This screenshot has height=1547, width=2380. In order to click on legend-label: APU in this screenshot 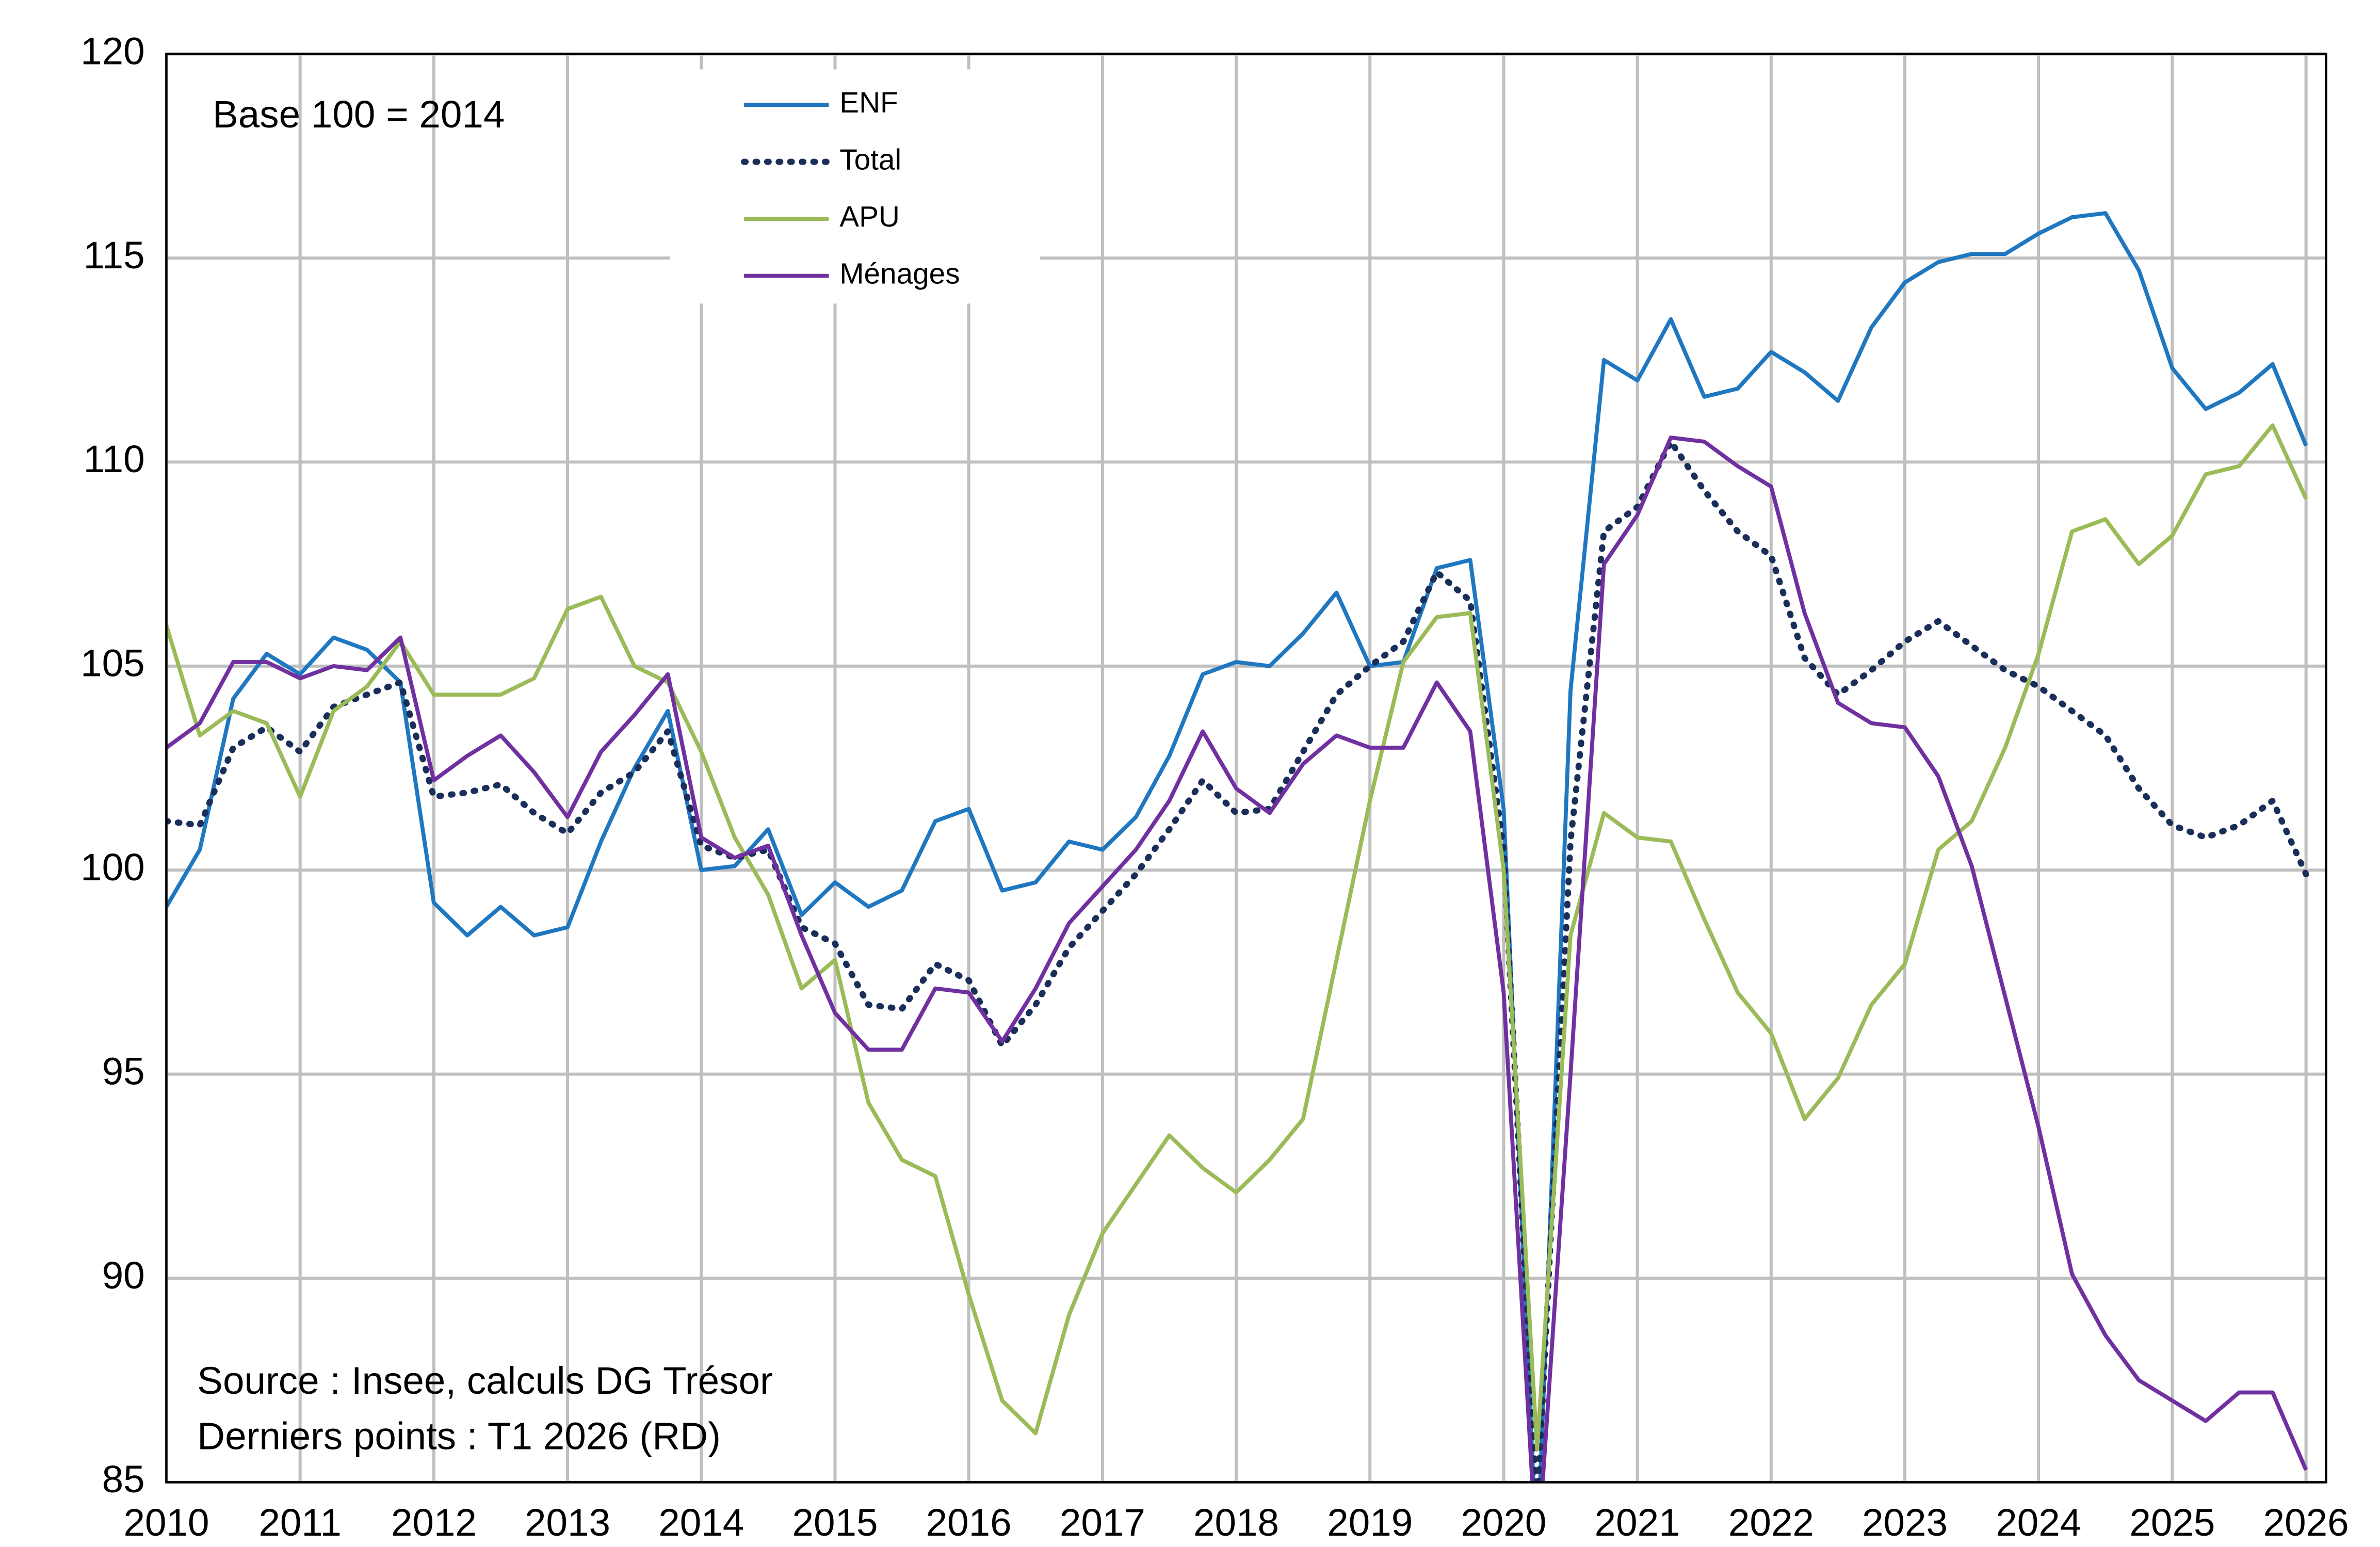, I will do `click(869, 217)`.